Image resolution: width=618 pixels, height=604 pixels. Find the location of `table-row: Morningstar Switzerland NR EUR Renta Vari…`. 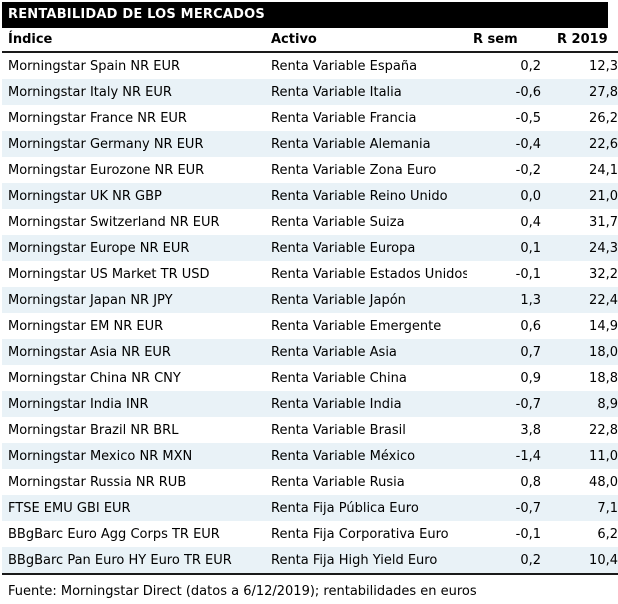

table-row: Morningstar Switzerland NR EUR Renta Vari… is located at coordinates (310, 222).